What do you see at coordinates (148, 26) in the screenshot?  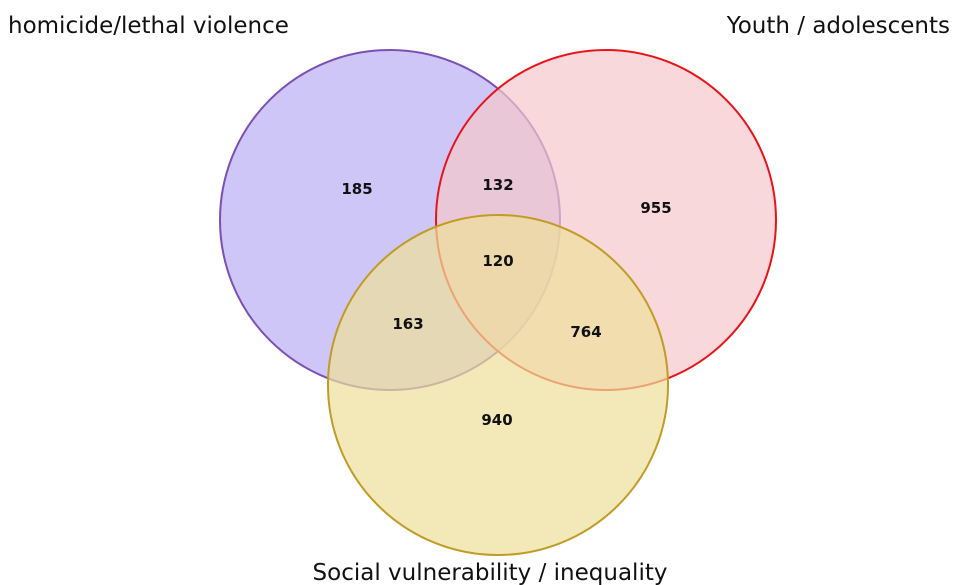 I see `set-label-homicide: homicide/lethal violence` at bounding box center [148, 26].